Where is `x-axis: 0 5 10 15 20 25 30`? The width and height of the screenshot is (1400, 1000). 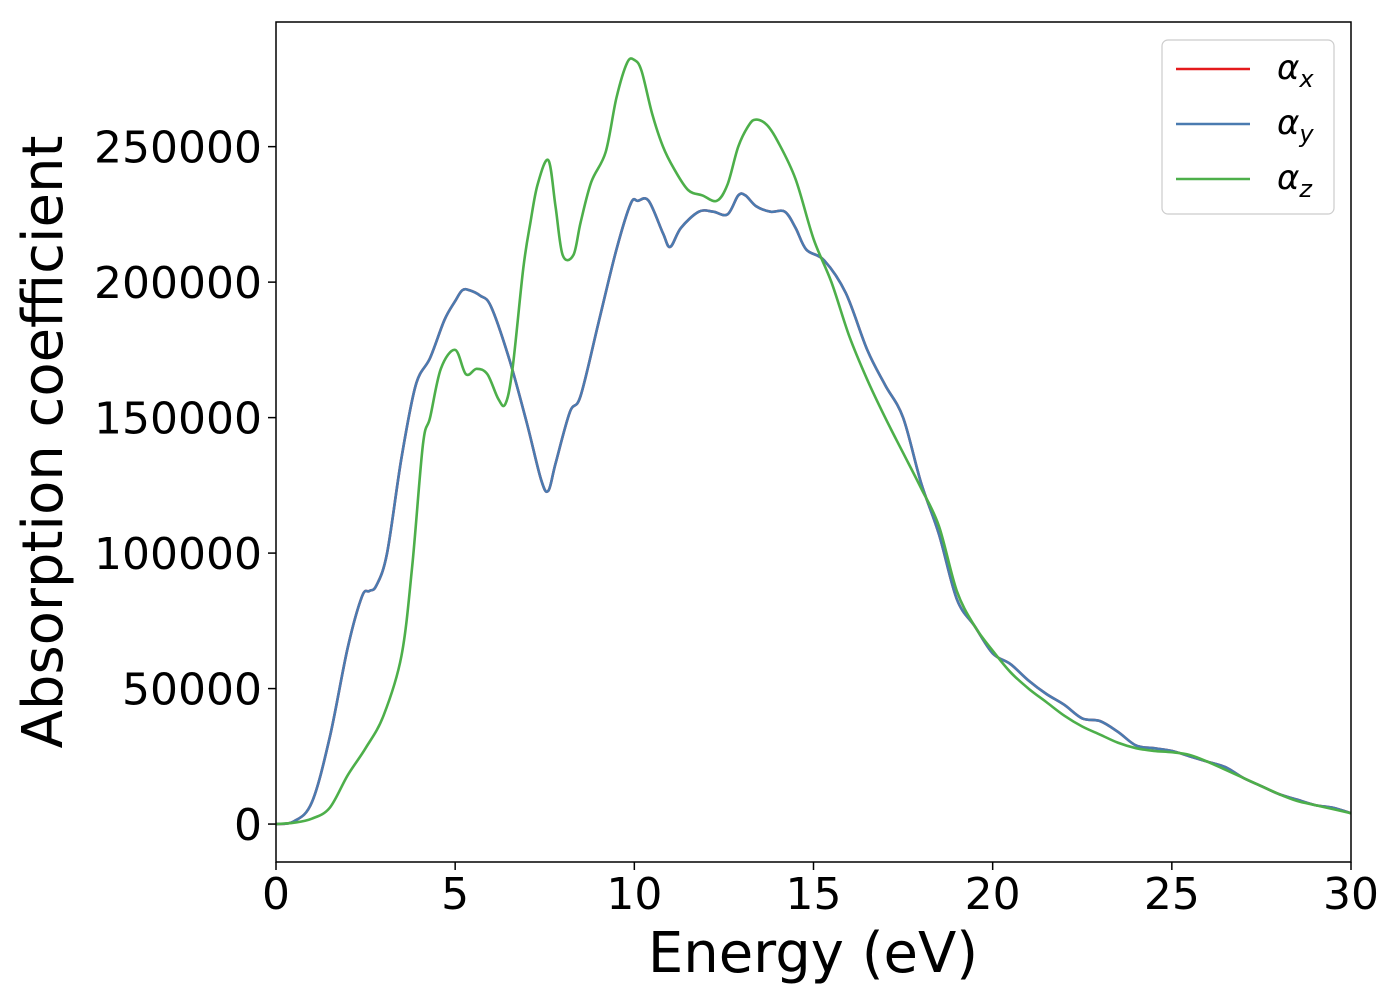
x-axis: 0 5 10 15 20 25 30 is located at coordinates (820, 891).